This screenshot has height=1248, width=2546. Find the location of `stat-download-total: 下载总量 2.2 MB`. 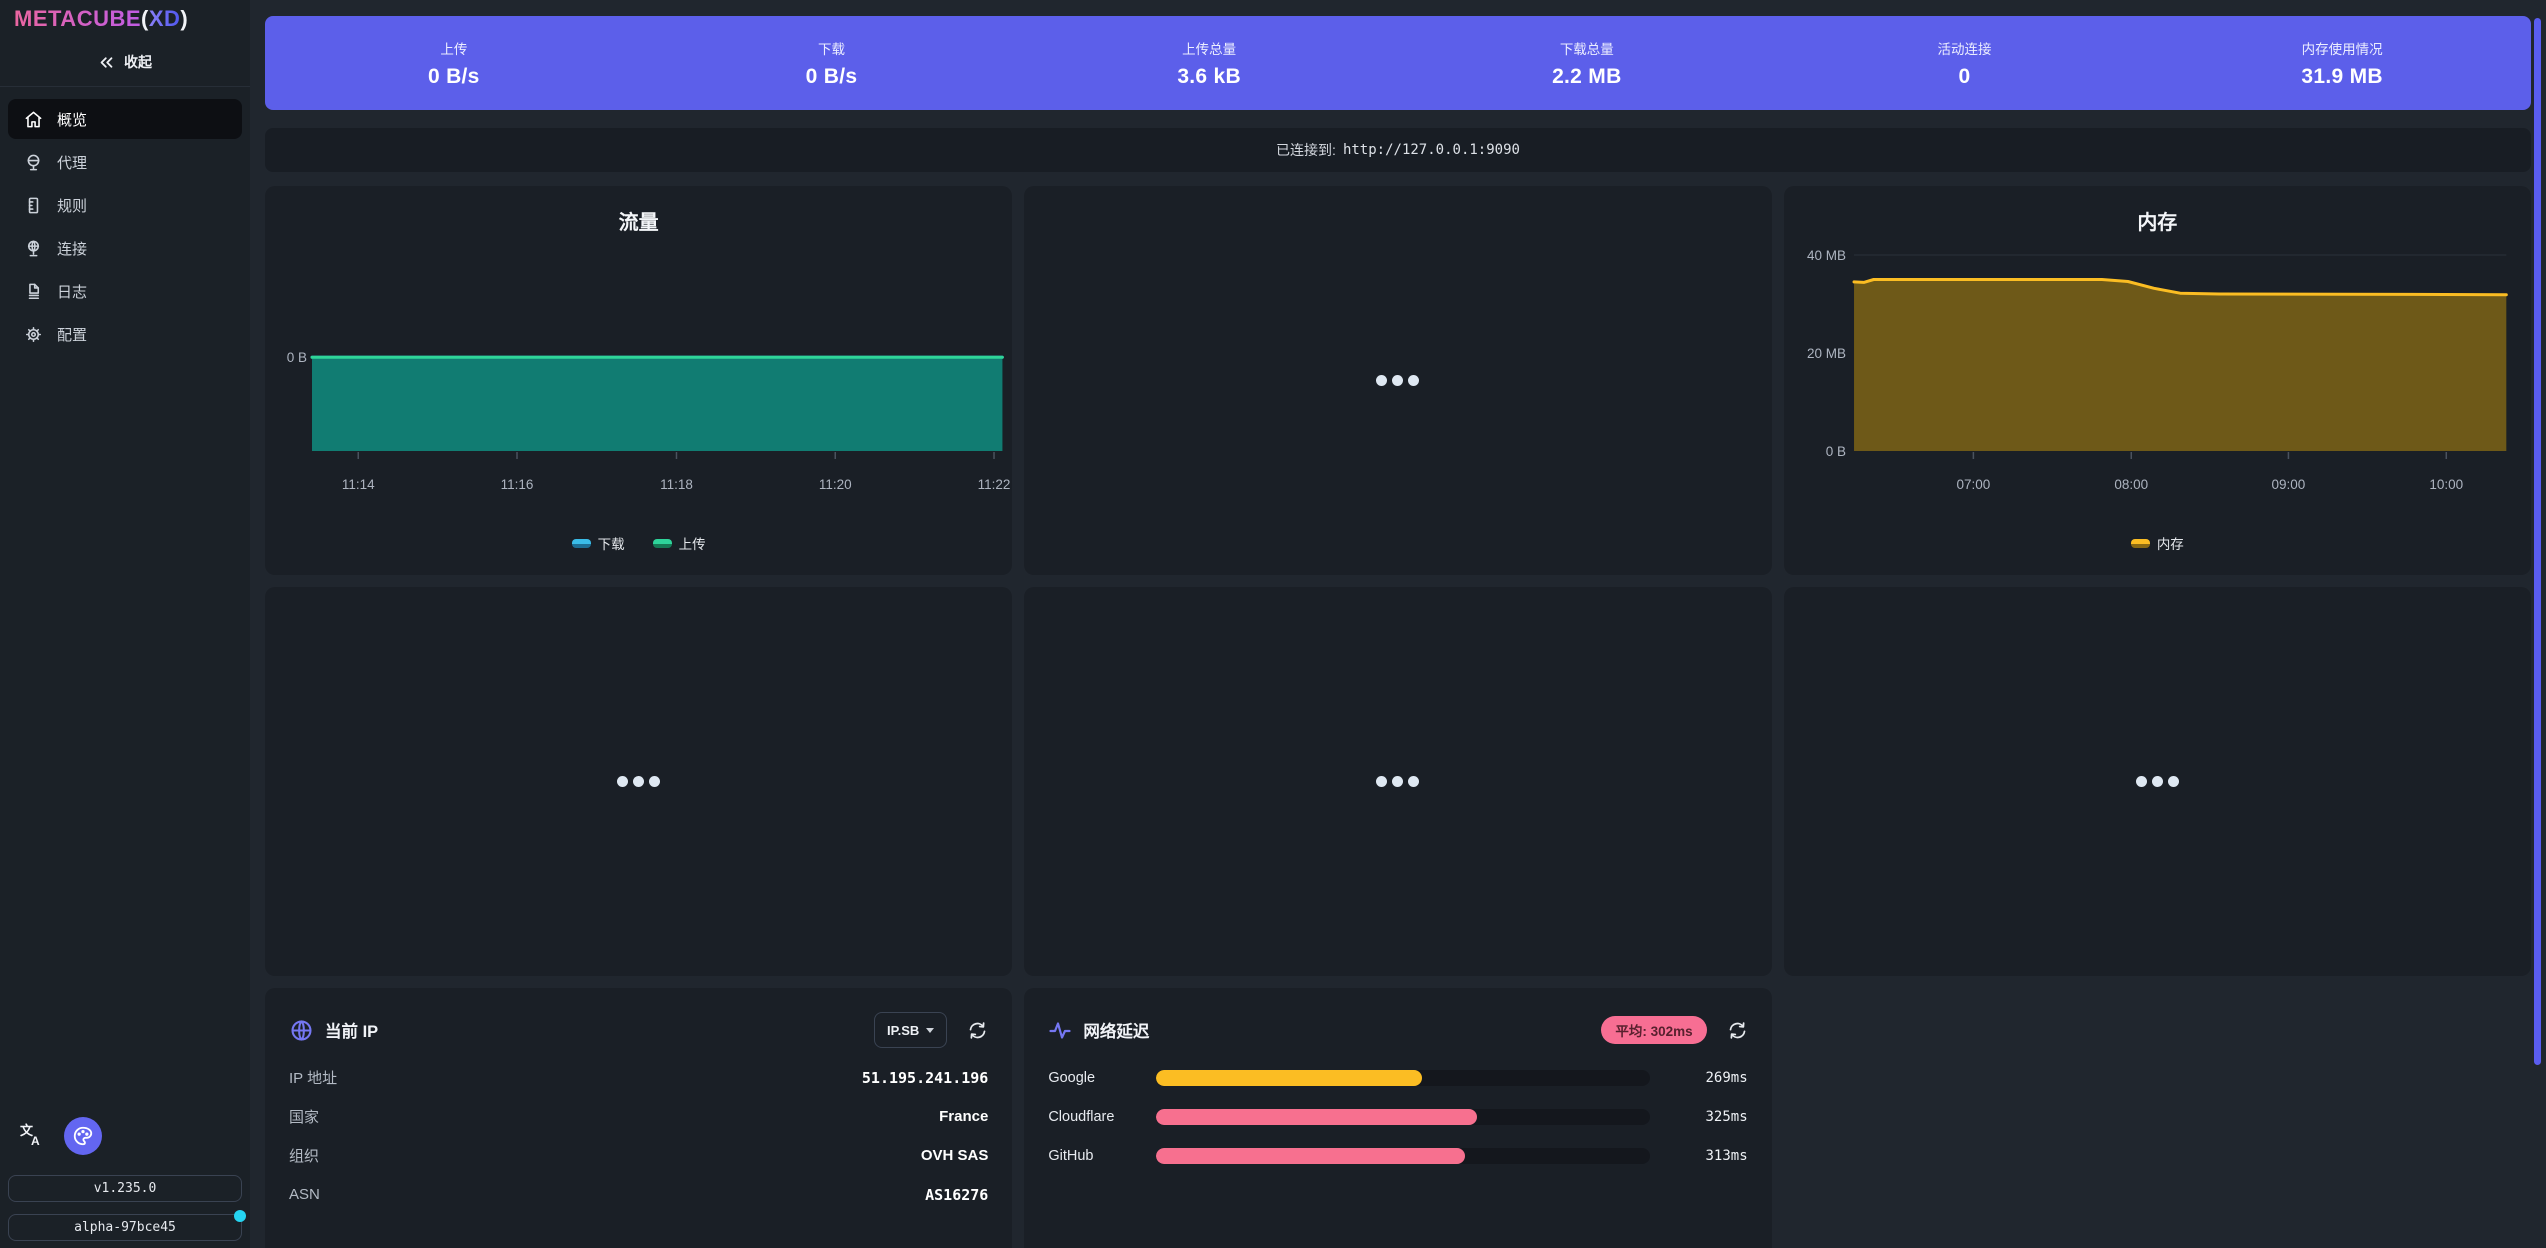

stat-download-total: 下载总量 2.2 MB is located at coordinates (1587, 63).